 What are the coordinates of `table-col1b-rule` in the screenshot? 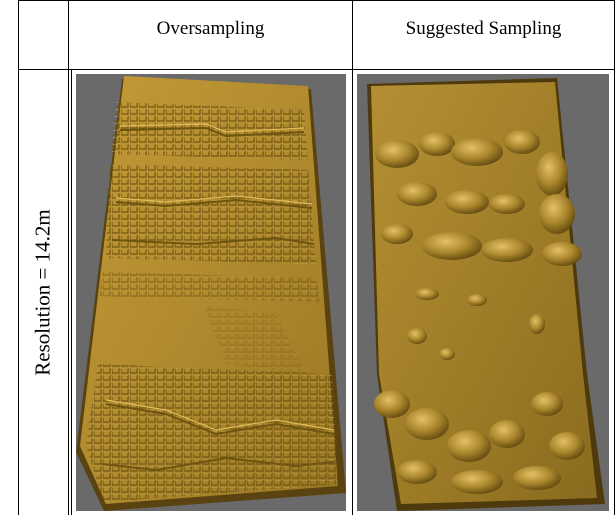 It's located at (71, 292).